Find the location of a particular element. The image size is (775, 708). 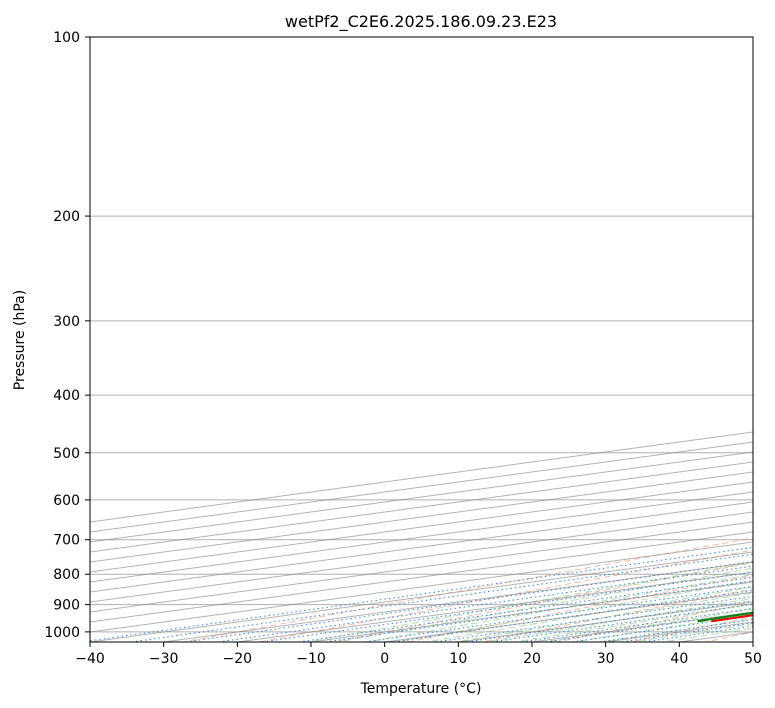

y-tick-label: 900 is located at coordinates (66, 606).